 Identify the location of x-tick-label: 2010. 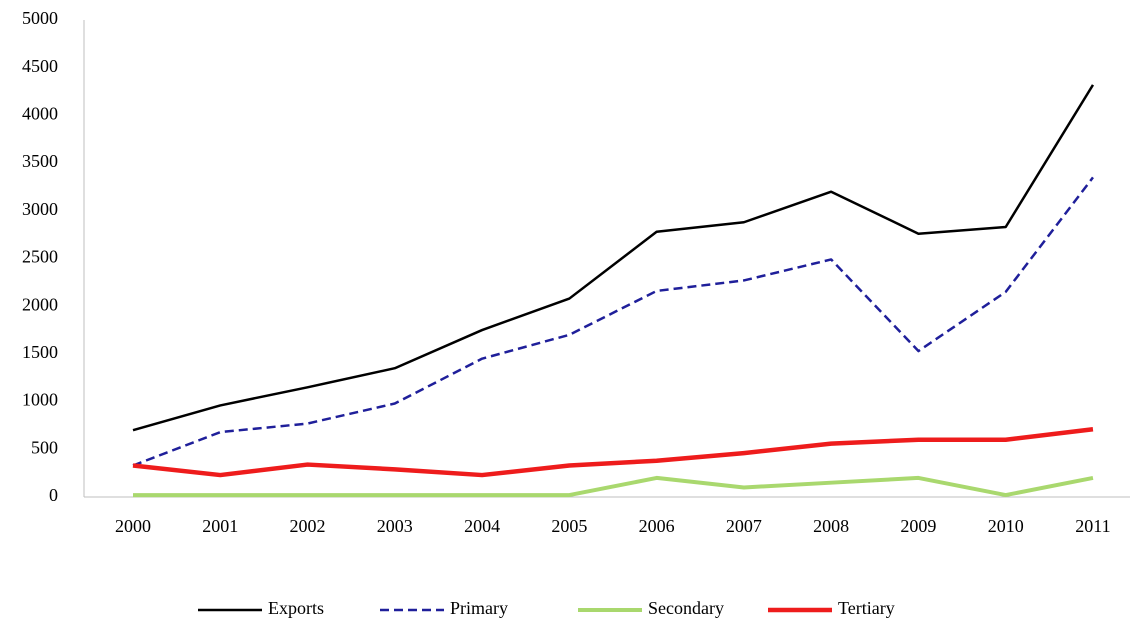
(1006, 526).